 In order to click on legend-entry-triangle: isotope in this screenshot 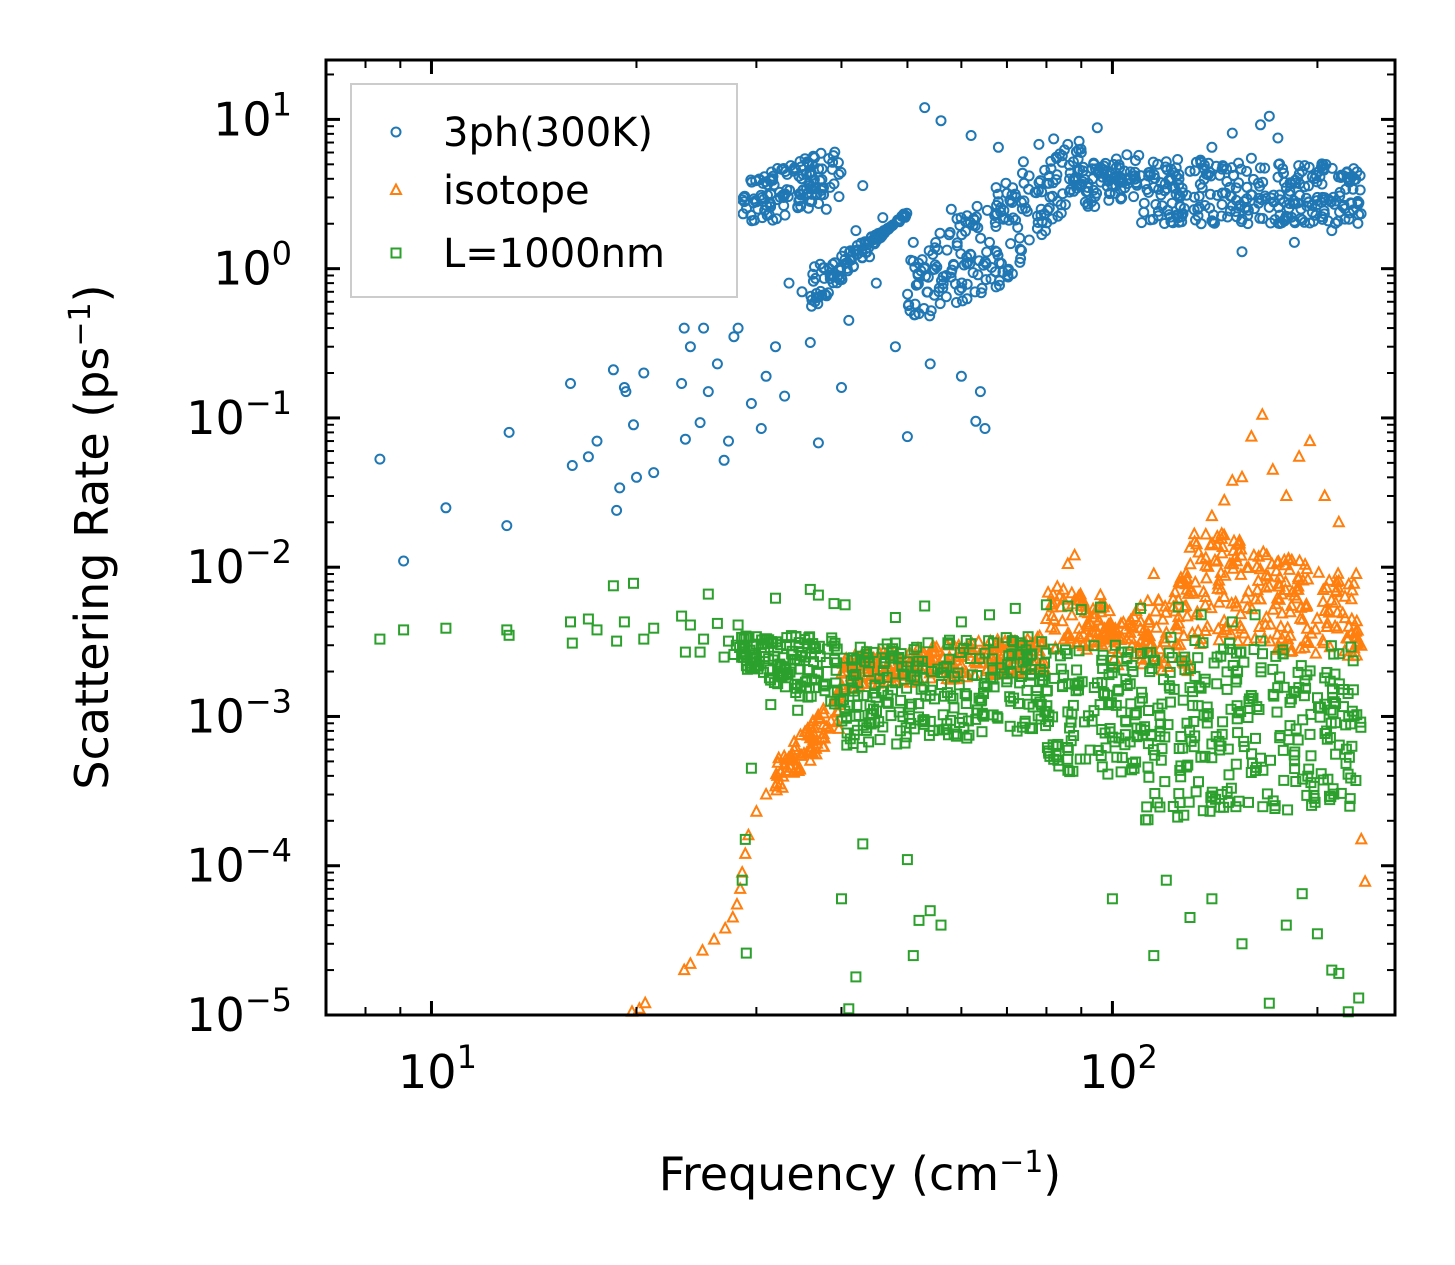, I will do `click(489, 191)`.